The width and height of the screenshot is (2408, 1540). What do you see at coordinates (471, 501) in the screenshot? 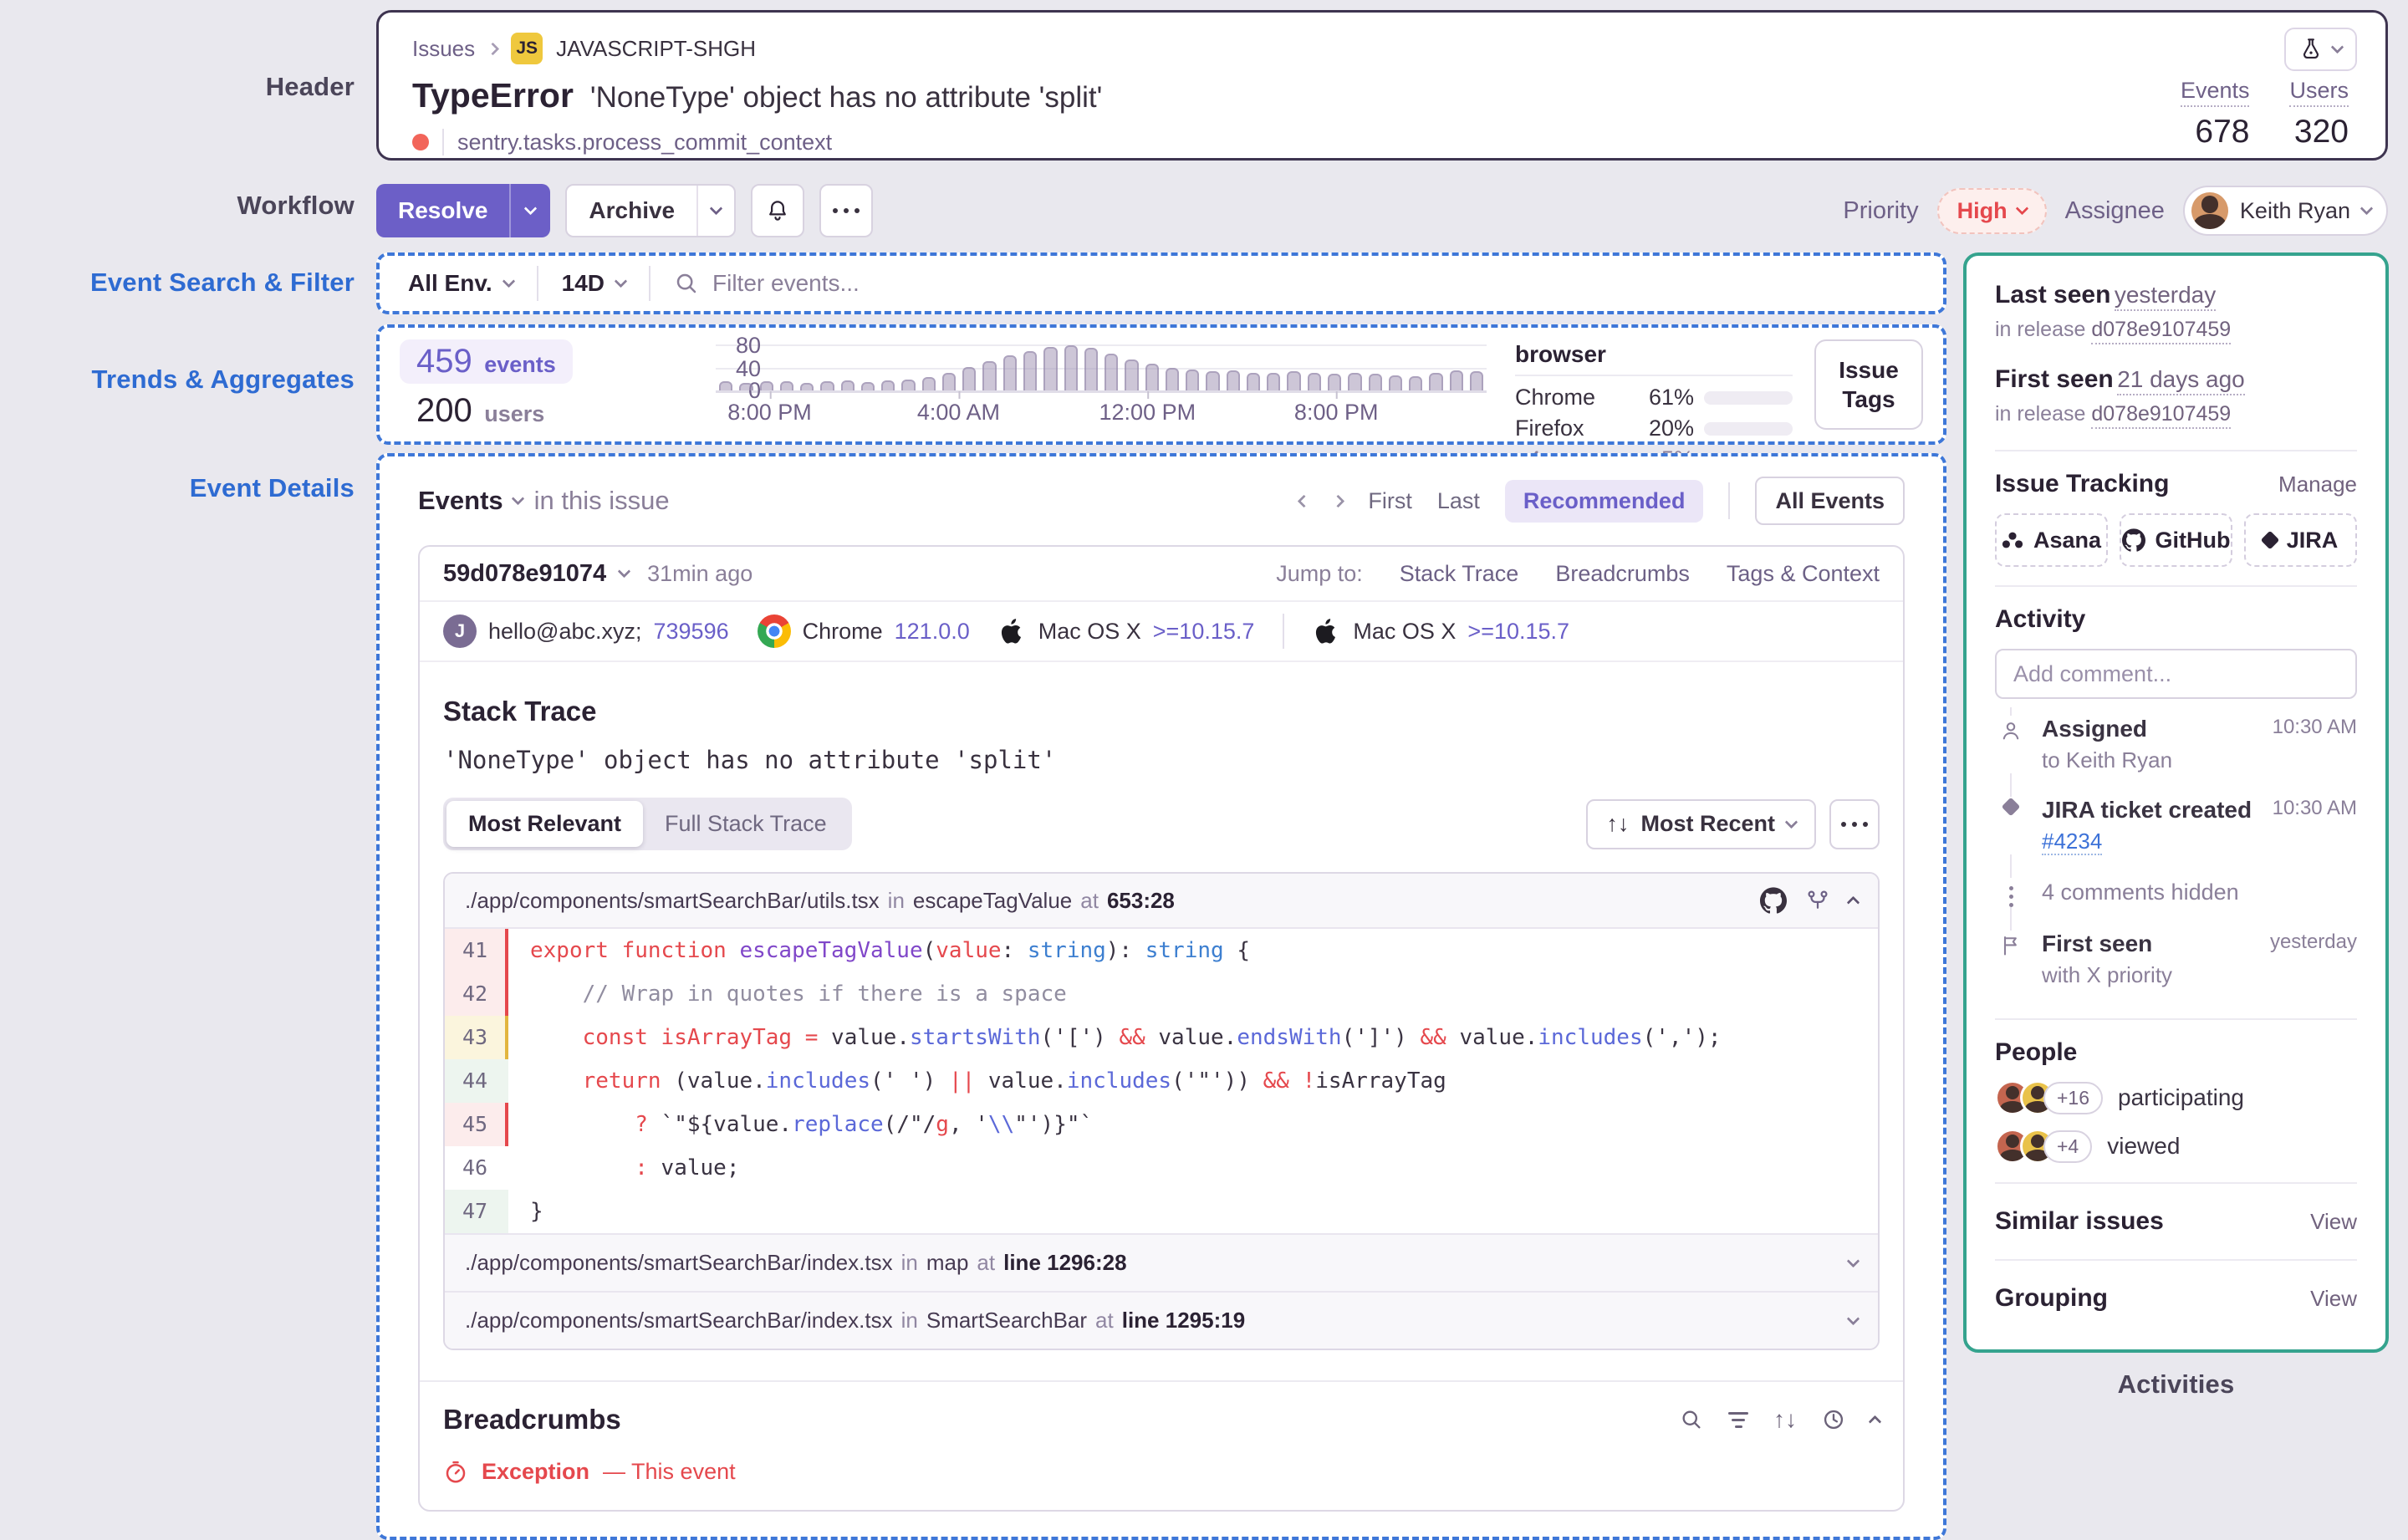
I see `events-dropdown: Events` at bounding box center [471, 501].